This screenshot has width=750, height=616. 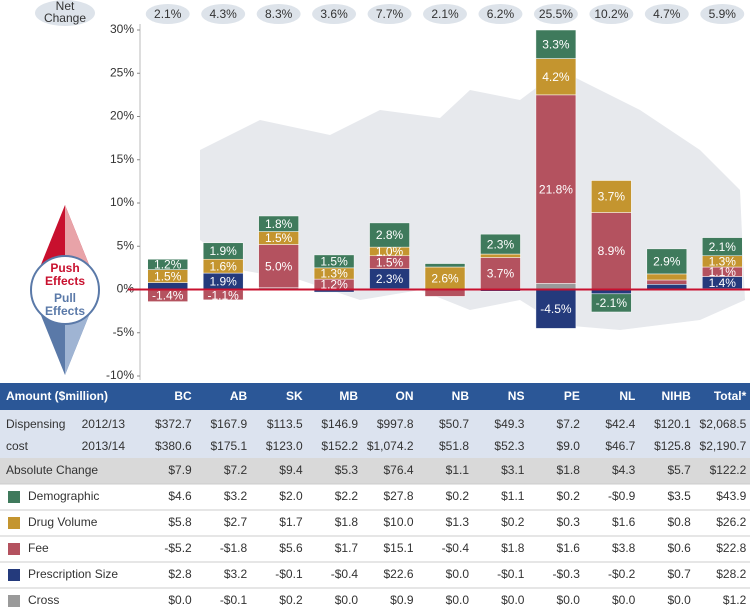 I want to click on segment-label: -2.1%, so click(x=612, y=303).